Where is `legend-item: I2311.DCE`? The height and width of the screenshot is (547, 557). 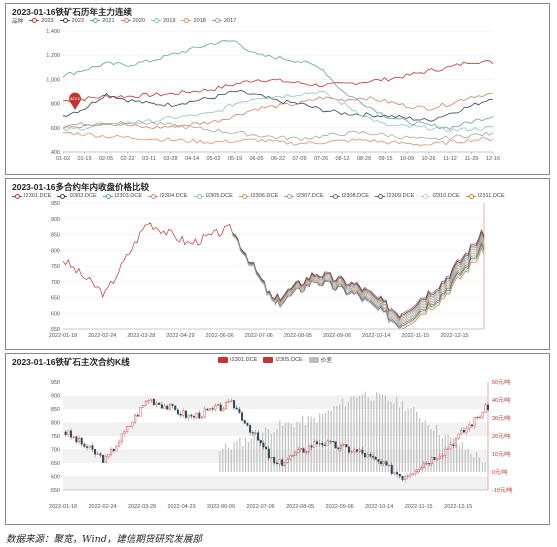 legend-item: I2311.DCE is located at coordinates (485, 196).